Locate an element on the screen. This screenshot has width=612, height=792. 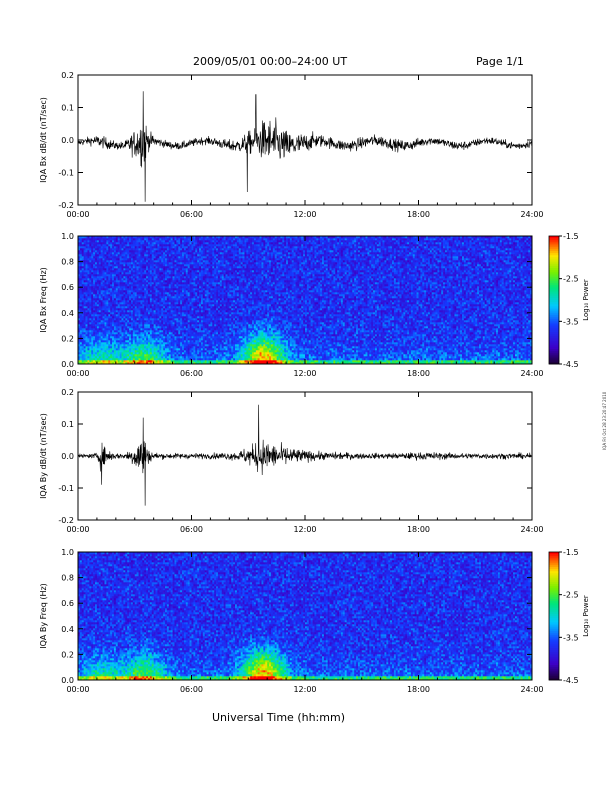
y-axis-label-2: IQA By dB/dt (nT/sec) is located at coordinates (43, 456).